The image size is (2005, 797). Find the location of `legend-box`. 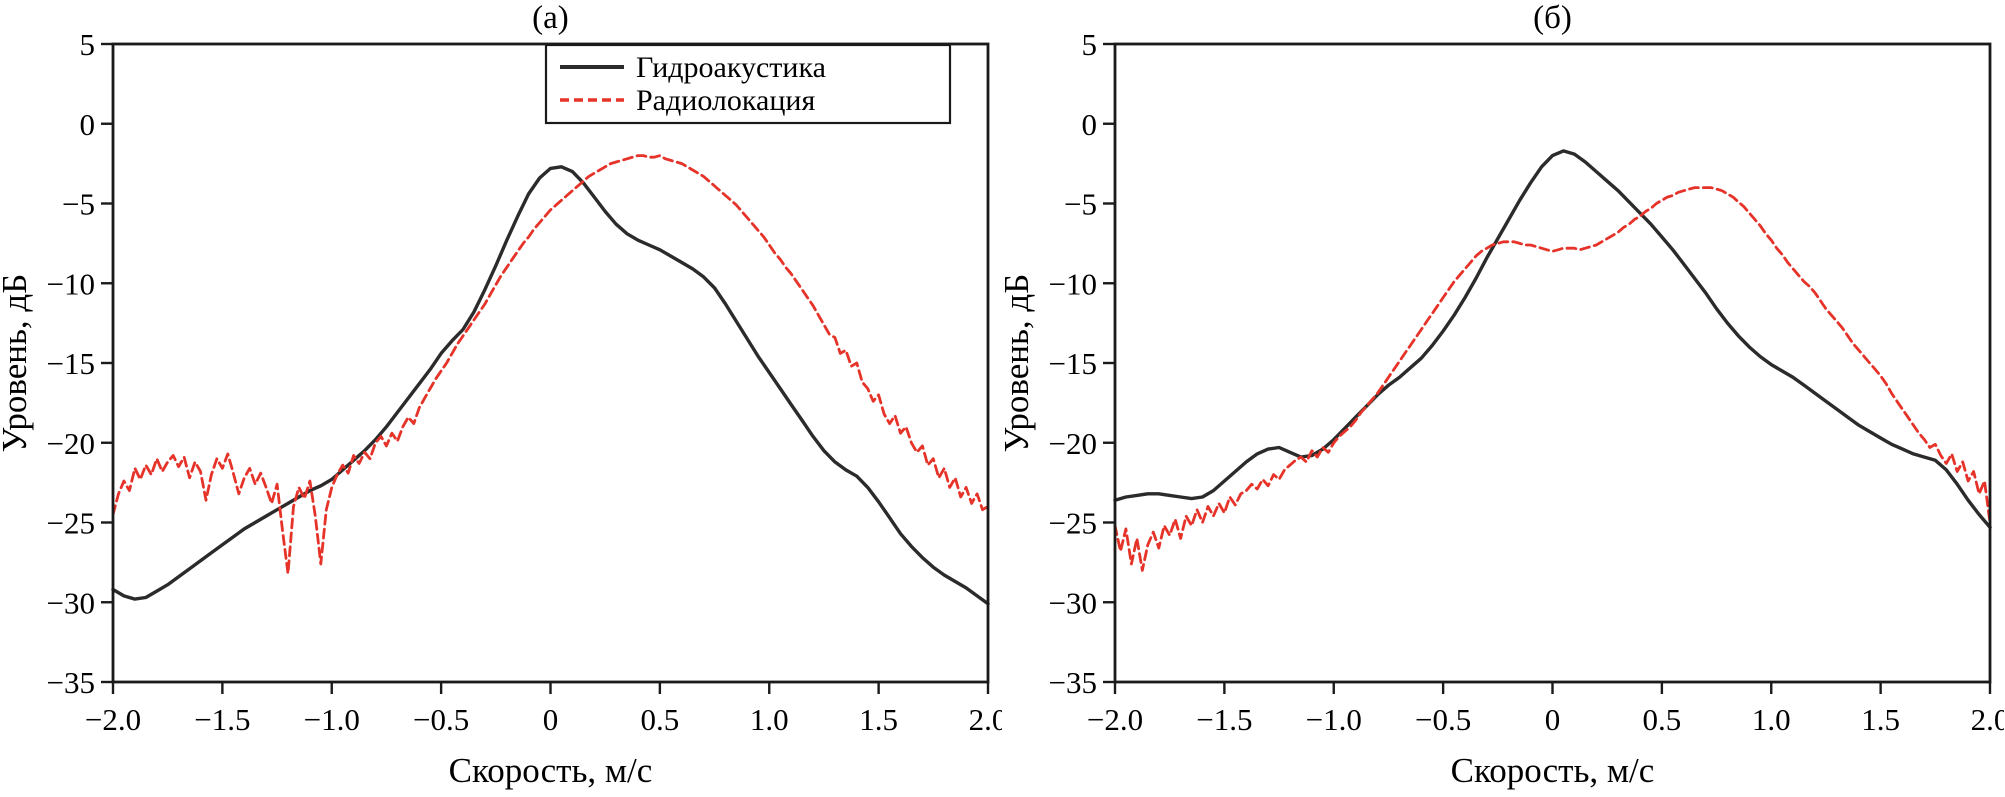

legend-box is located at coordinates (748, 84).